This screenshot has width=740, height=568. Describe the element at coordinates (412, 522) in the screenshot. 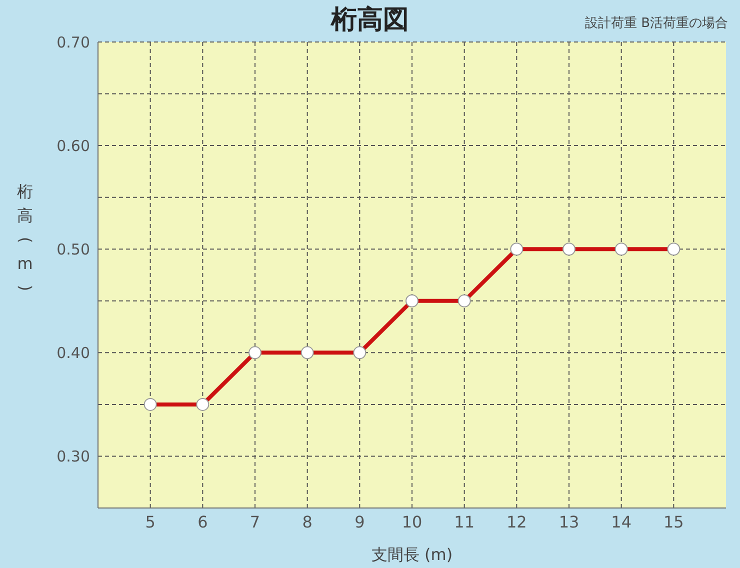

I see `x-tick-label: 10` at that location.